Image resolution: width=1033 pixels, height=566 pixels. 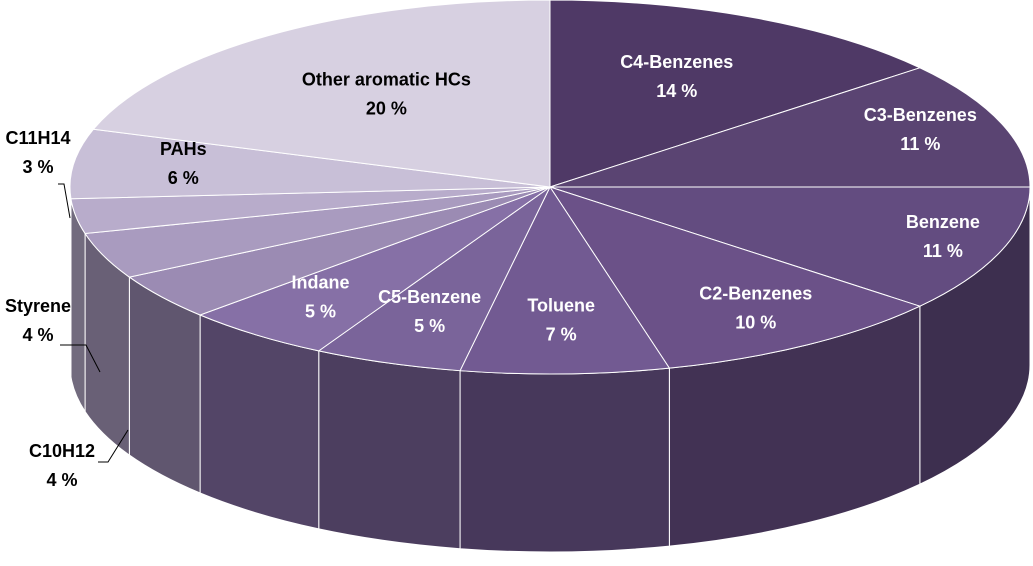 What do you see at coordinates (386, 108) in the screenshot?
I see `slice-value-other-aromatic-hcs: 20 %` at bounding box center [386, 108].